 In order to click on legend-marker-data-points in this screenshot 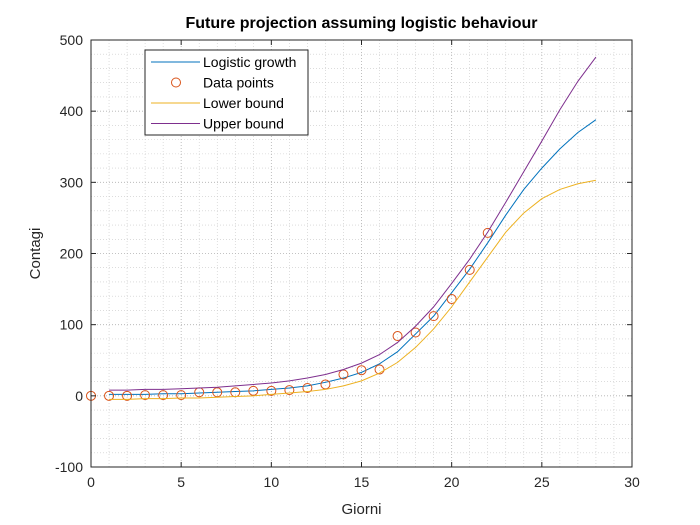, I will do `click(176, 82)`.